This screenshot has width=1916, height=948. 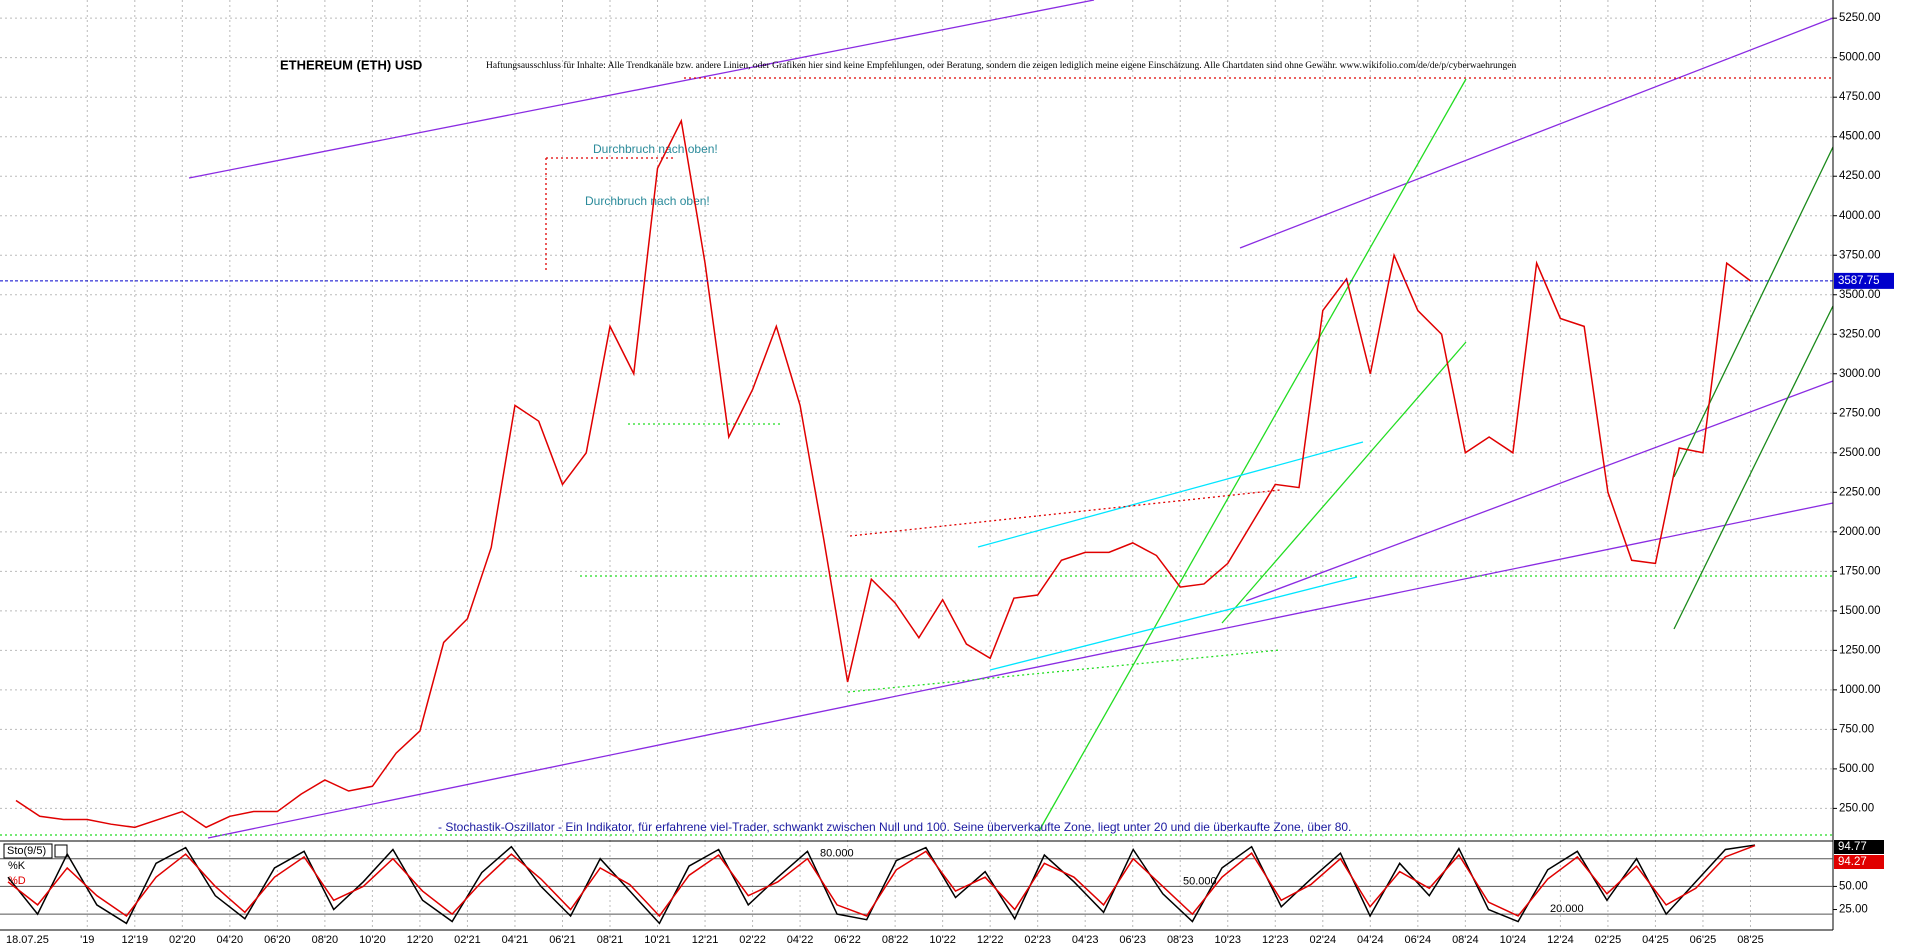 I want to click on y-tick-label: 1250.00, so click(x=1860, y=650).